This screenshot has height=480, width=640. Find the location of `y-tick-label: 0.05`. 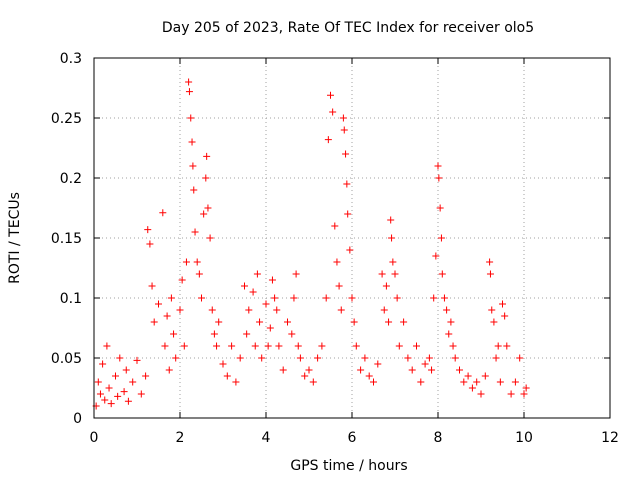

y-tick-label: 0.05 is located at coordinates (66, 359).